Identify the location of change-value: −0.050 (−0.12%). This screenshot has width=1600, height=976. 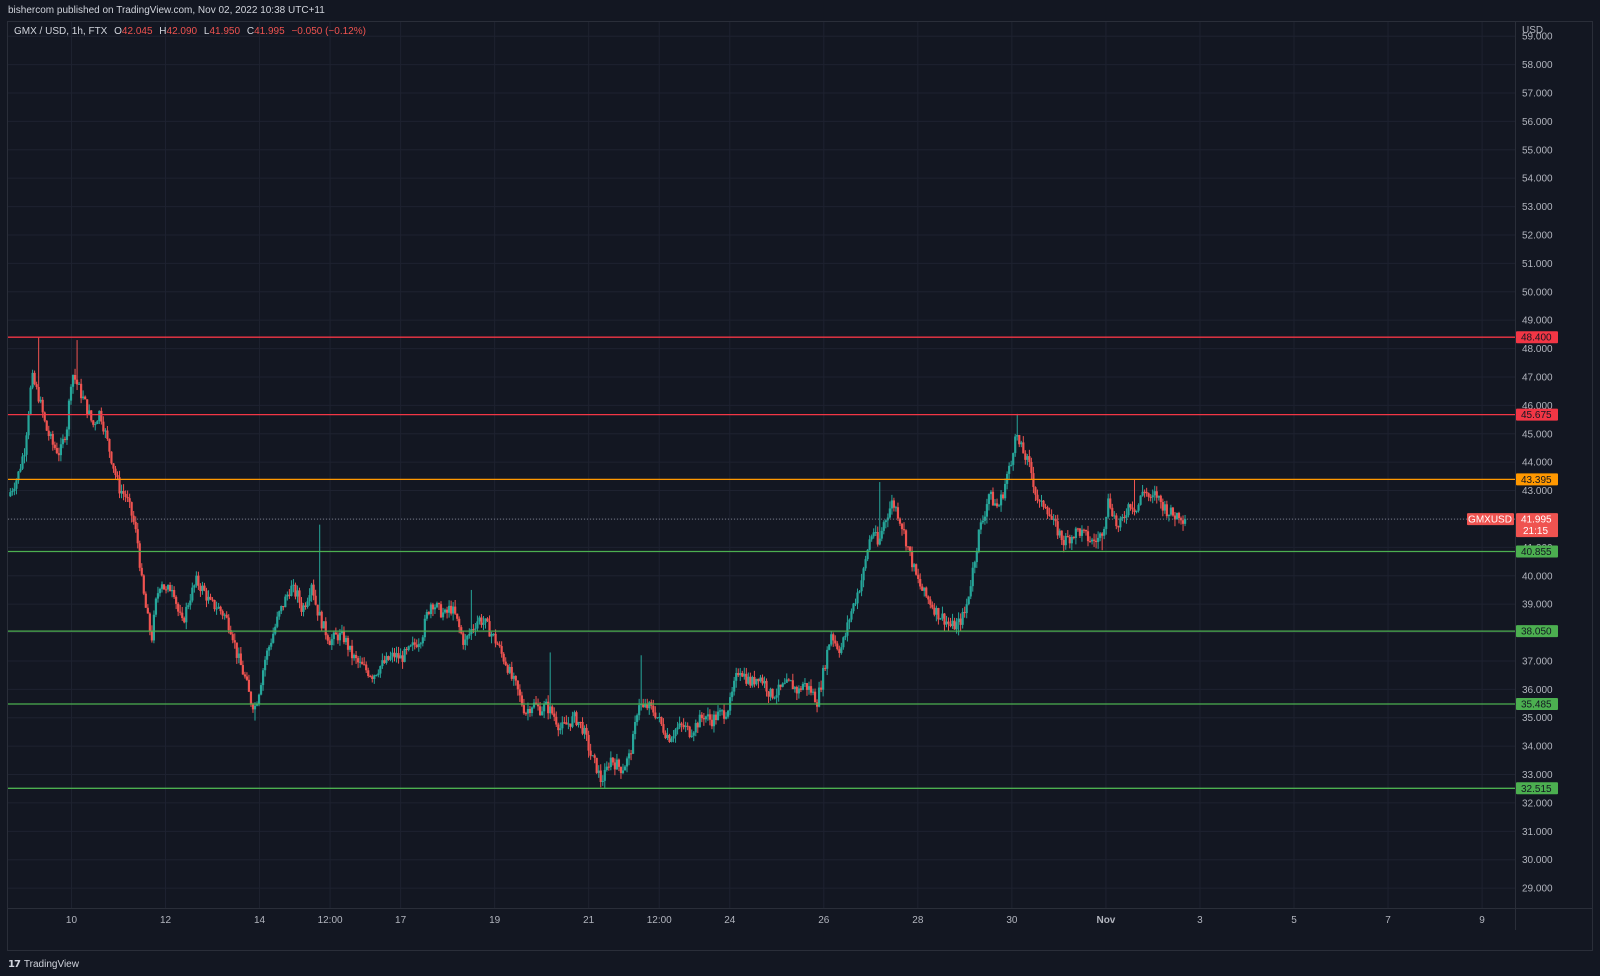
(328, 31).